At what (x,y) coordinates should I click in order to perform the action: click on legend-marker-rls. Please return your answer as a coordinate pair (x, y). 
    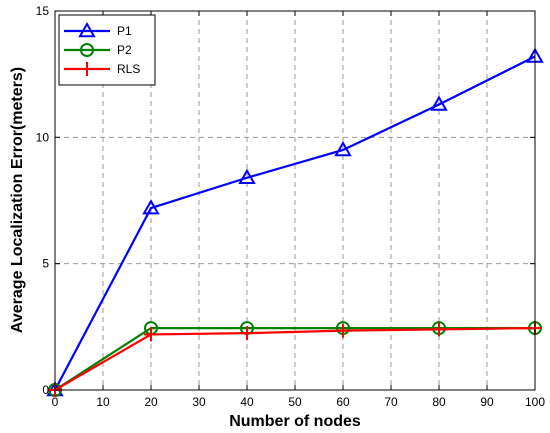
    Looking at the image, I should click on (87, 69).